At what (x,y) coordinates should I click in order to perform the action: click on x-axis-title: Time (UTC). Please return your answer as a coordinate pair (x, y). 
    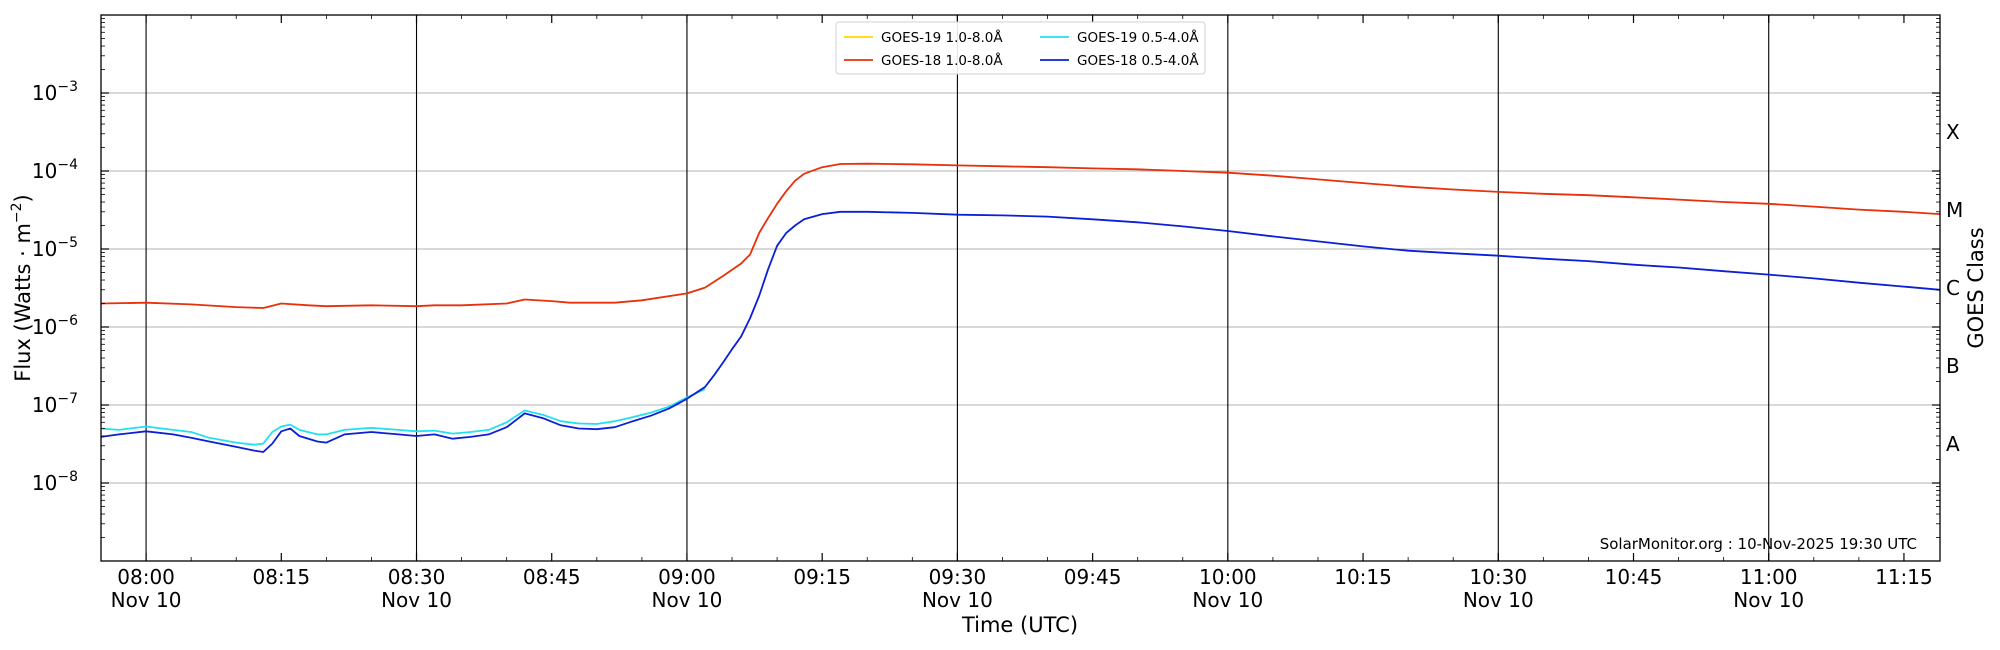
    Looking at the image, I should click on (1019, 625).